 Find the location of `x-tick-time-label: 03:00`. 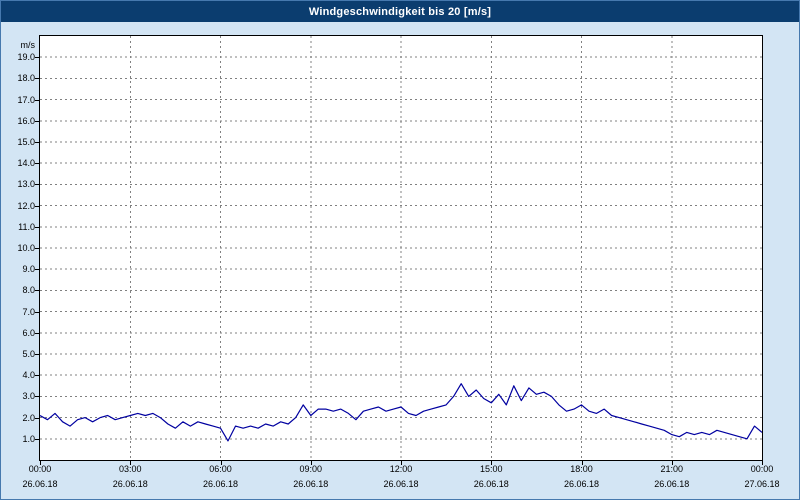

x-tick-time-label: 03:00 is located at coordinates (130, 469).